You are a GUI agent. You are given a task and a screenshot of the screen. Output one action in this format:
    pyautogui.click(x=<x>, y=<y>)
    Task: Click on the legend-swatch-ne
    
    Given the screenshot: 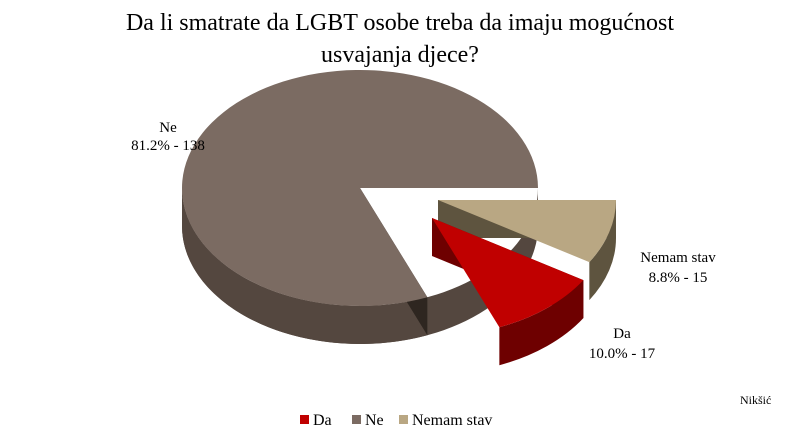 What is the action you would take?
    pyautogui.click(x=356, y=419)
    